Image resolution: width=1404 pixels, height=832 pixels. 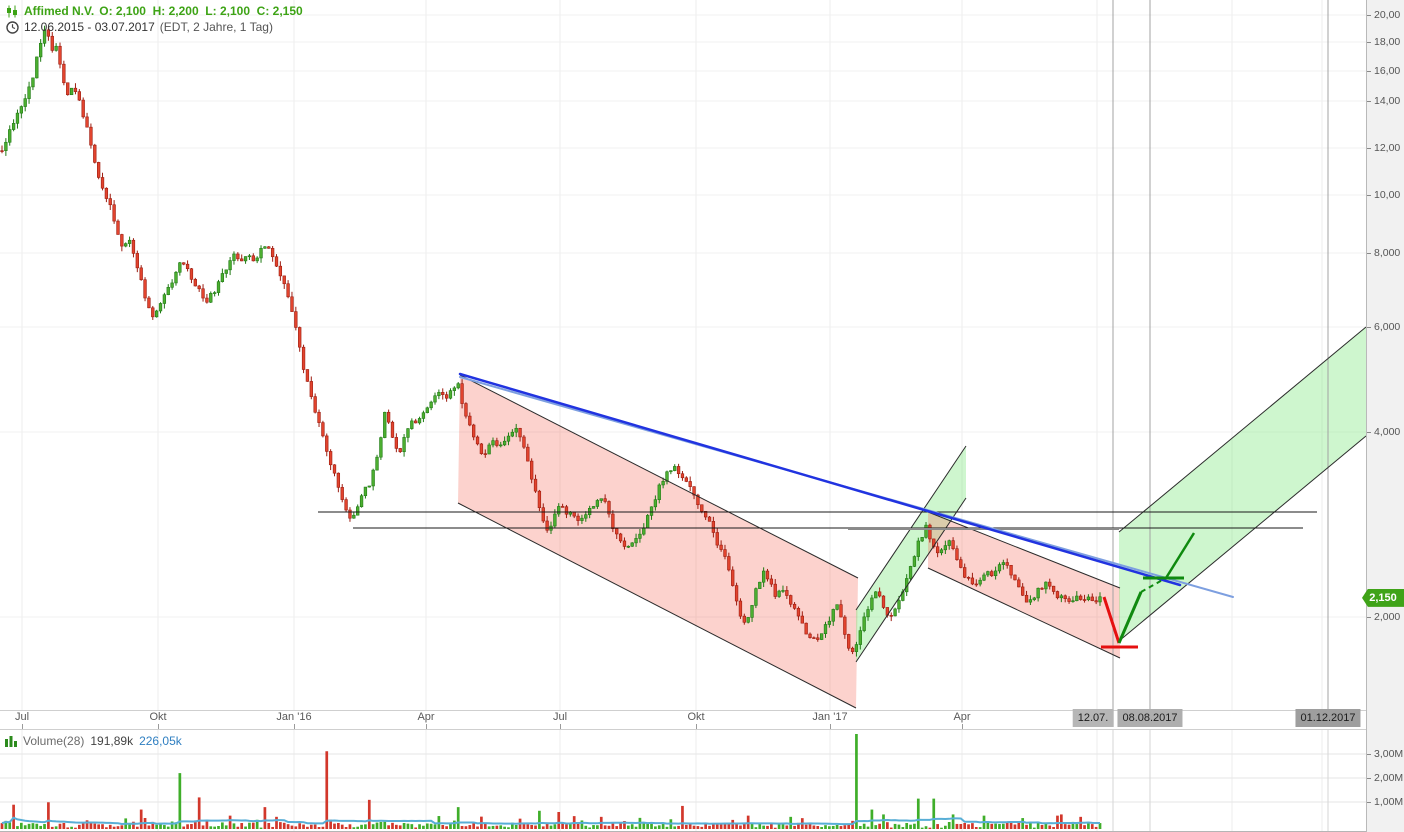 What do you see at coordinates (1383, 42) in the screenshot?
I see `price-tick-label: 18,00` at bounding box center [1383, 42].